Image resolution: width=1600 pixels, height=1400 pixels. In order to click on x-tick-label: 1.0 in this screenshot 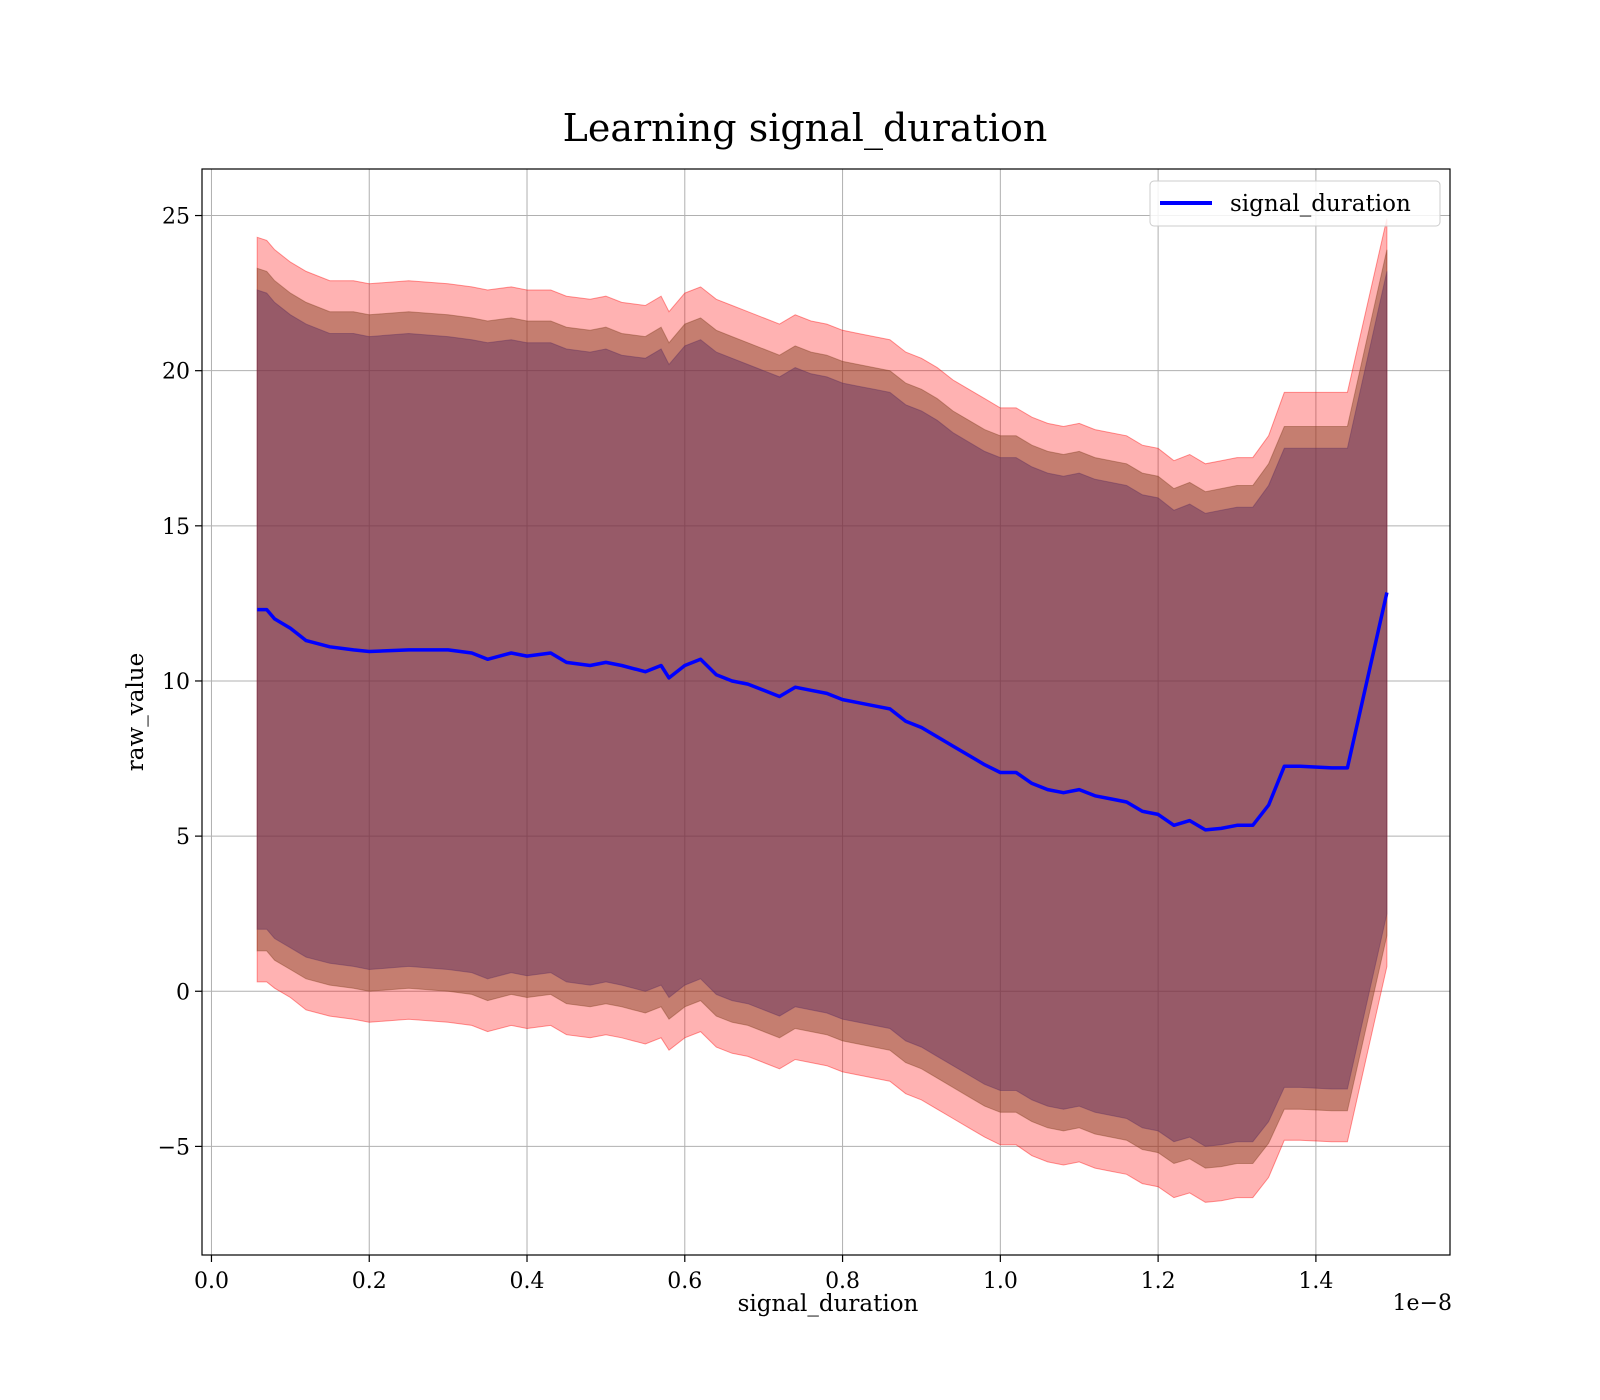, I will do `click(1000, 1281)`.